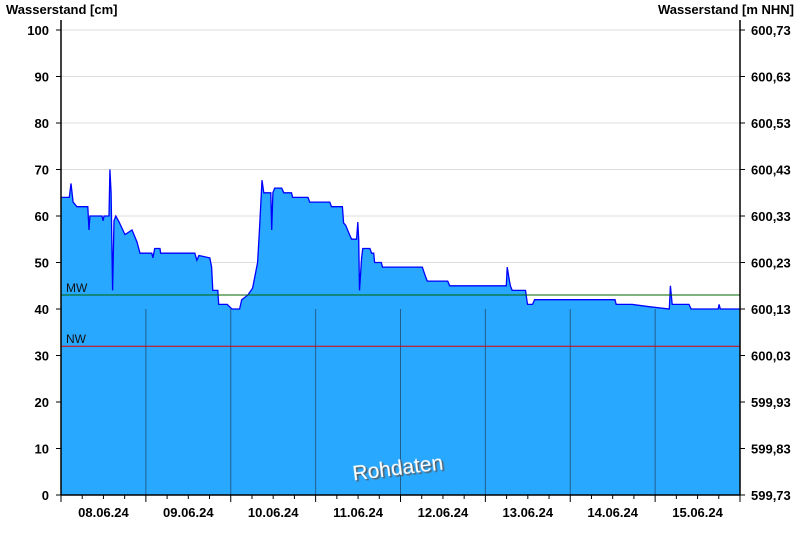 The width and height of the screenshot is (800, 555). What do you see at coordinates (612, 512) in the screenshot?
I see `x-tick-label: 14.06.24` at bounding box center [612, 512].